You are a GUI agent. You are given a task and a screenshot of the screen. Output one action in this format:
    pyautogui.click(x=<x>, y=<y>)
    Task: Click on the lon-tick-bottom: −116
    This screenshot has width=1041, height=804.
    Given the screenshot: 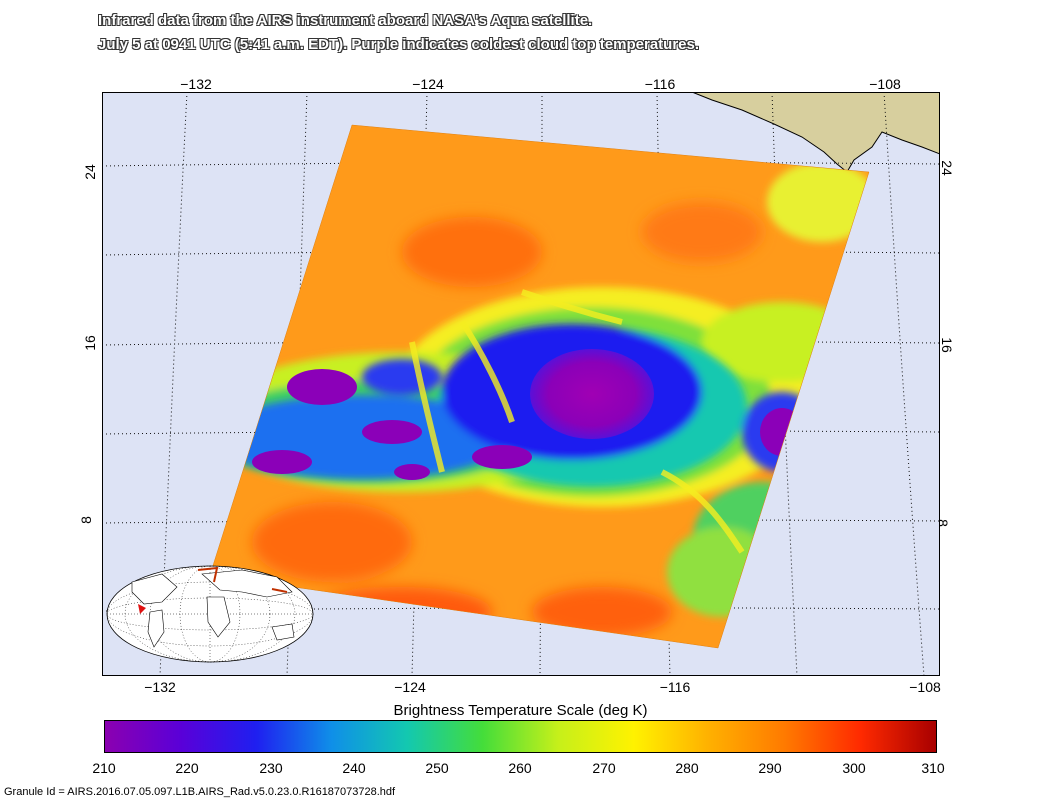 What is the action you would take?
    pyautogui.click(x=675, y=687)
    